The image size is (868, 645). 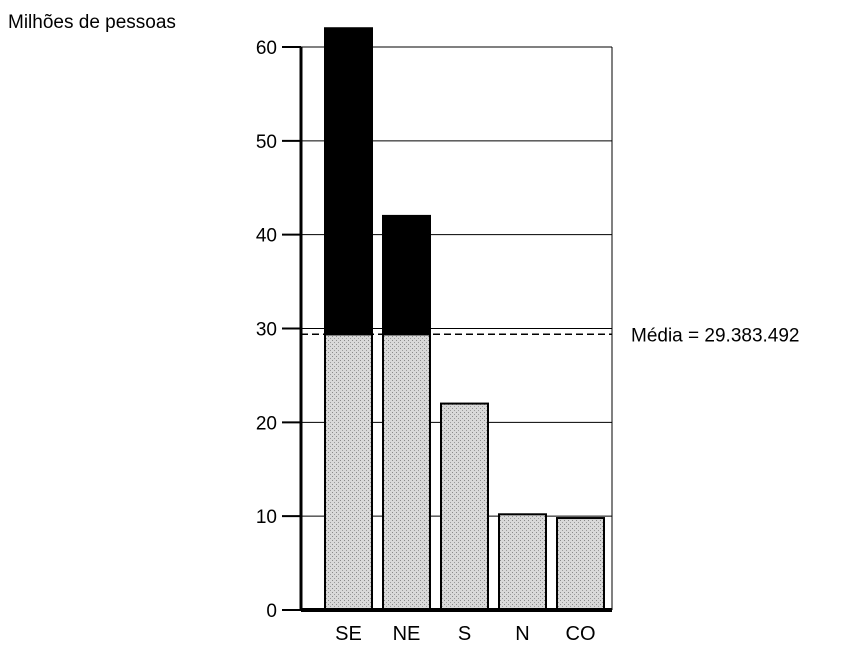 I want to click on y-tick-label: 10, so click(x=266, y=517).